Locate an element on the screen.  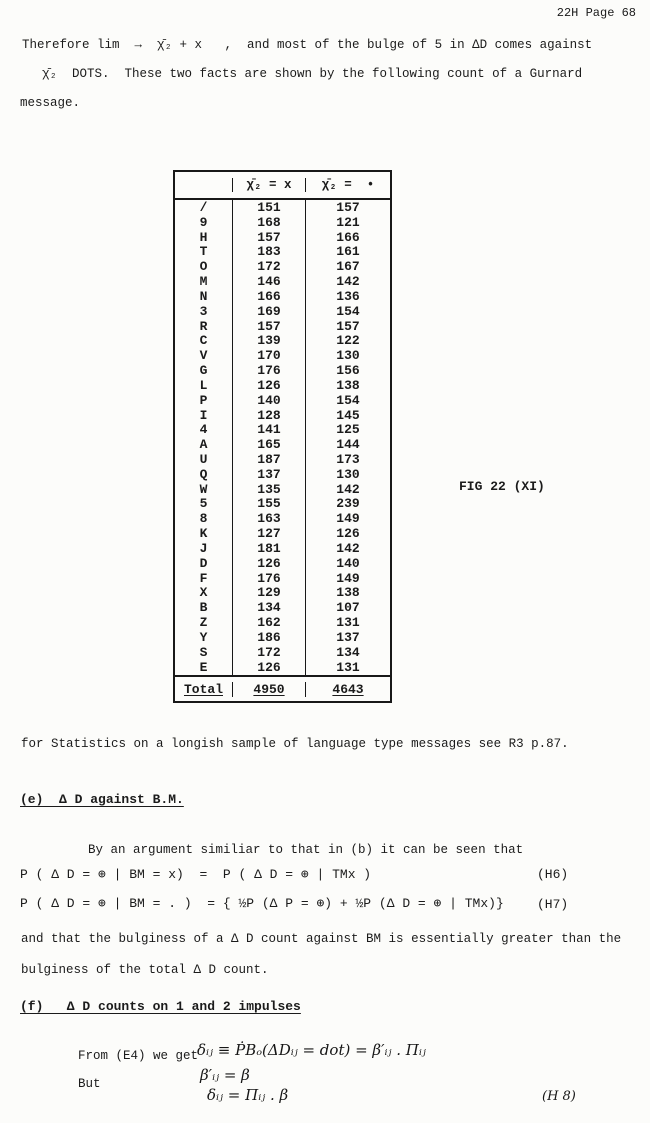
row-letter: C is located at coordinates (203, 341).